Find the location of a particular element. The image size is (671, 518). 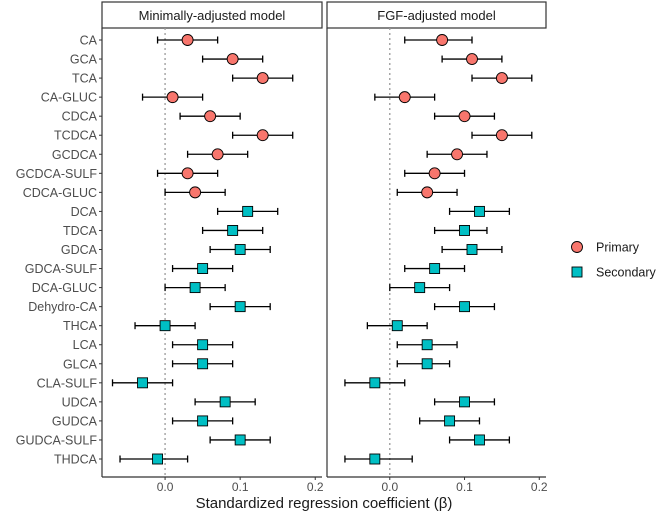

y-tick-label: GDCA is located at coordinates (79, 250).